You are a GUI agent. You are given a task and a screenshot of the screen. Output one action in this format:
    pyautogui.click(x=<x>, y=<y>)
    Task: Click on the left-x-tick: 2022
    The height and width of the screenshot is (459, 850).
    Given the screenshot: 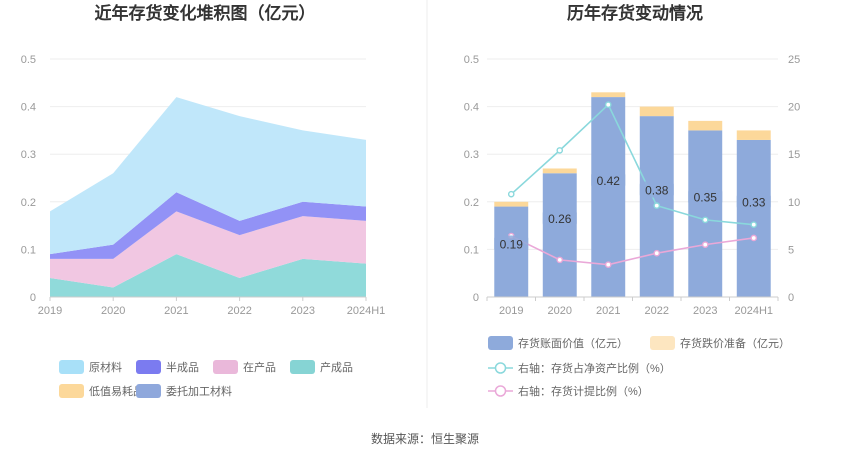 What is the action you would take?
    pyautogui.click(x=239, y=311)
    